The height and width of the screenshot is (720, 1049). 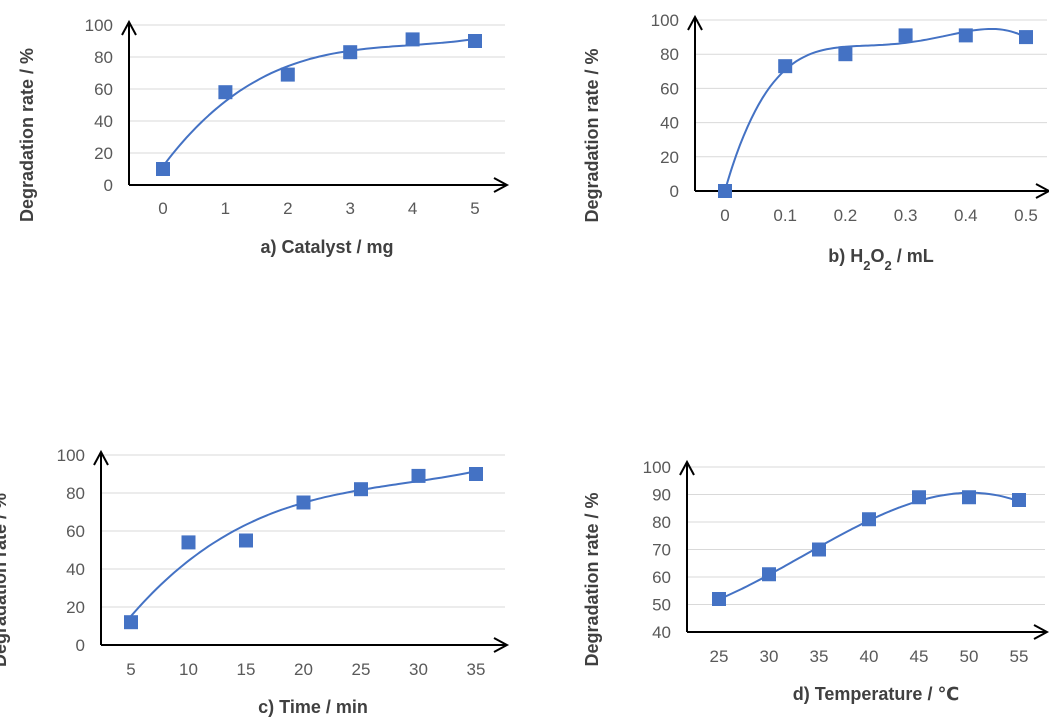 What do you see at coordinates (476, 669) in the screenshot?
I see `x-tick-label-2-6: 35` at bounding box center [476, 669].